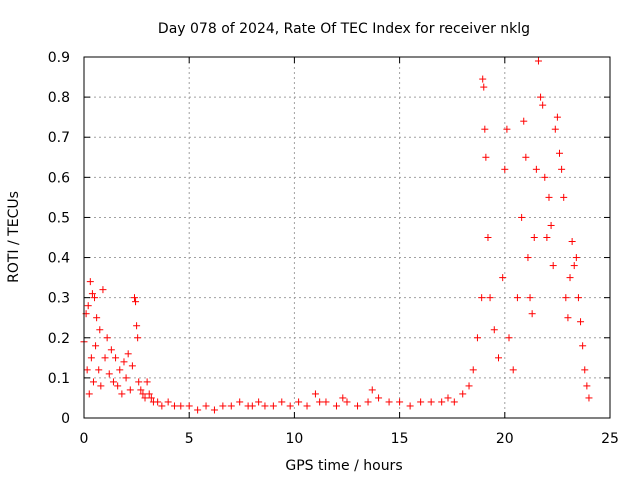  I want to click on y-tick-label: 0, so click(65, 419).